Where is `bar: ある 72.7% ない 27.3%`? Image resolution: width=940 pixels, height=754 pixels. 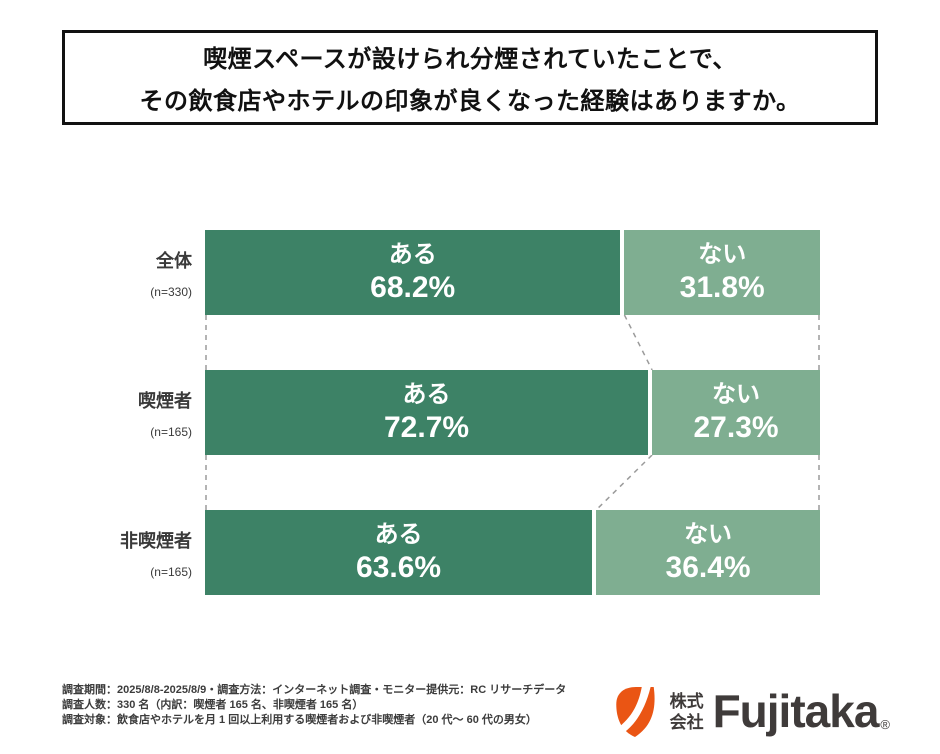 bar: ある 72.7% ない 27.3% is located at coordinates (512, 412).